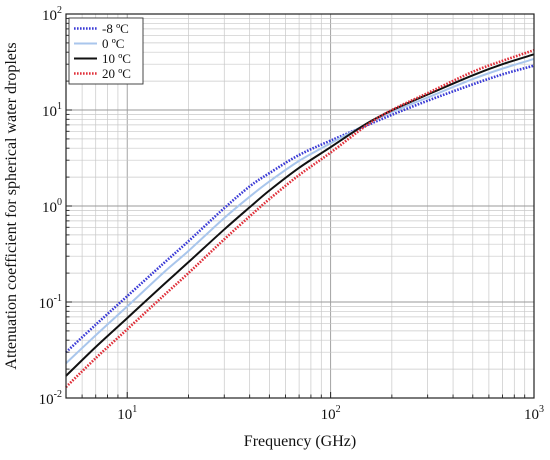 The height and width of the screenshot is (460, 550). What do you see at coordinates (52, 14) in the screenshot?
I see `y-tick-label: 10²` at bounding box center [52, 14].